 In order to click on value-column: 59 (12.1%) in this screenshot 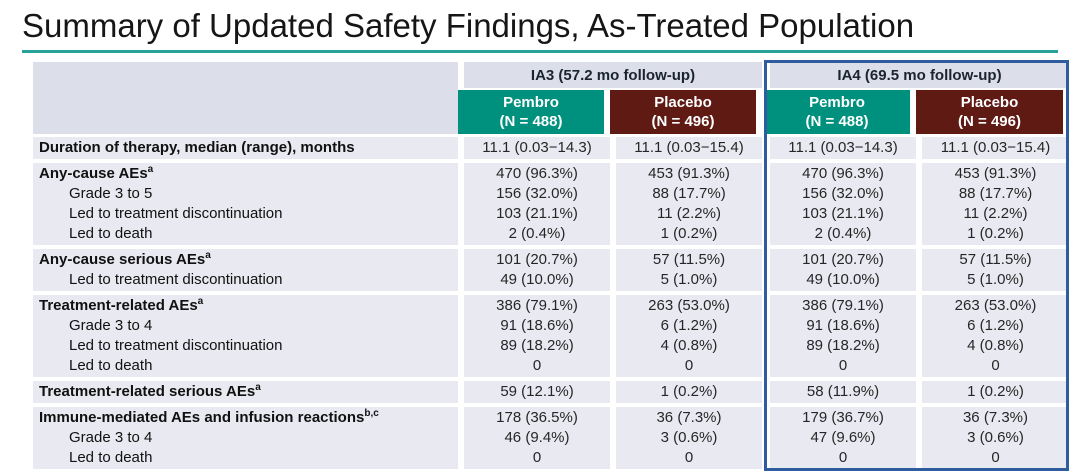, I will do `click(537, 392)`.